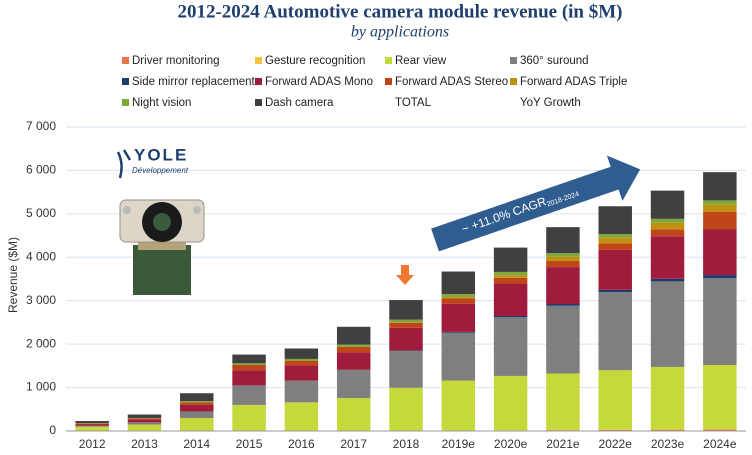 The height and width of the screenshot is (455, 752). Describe the element at coordinates (160, 170) in the screenshot. I see `logo-sub: Développement` at that location.